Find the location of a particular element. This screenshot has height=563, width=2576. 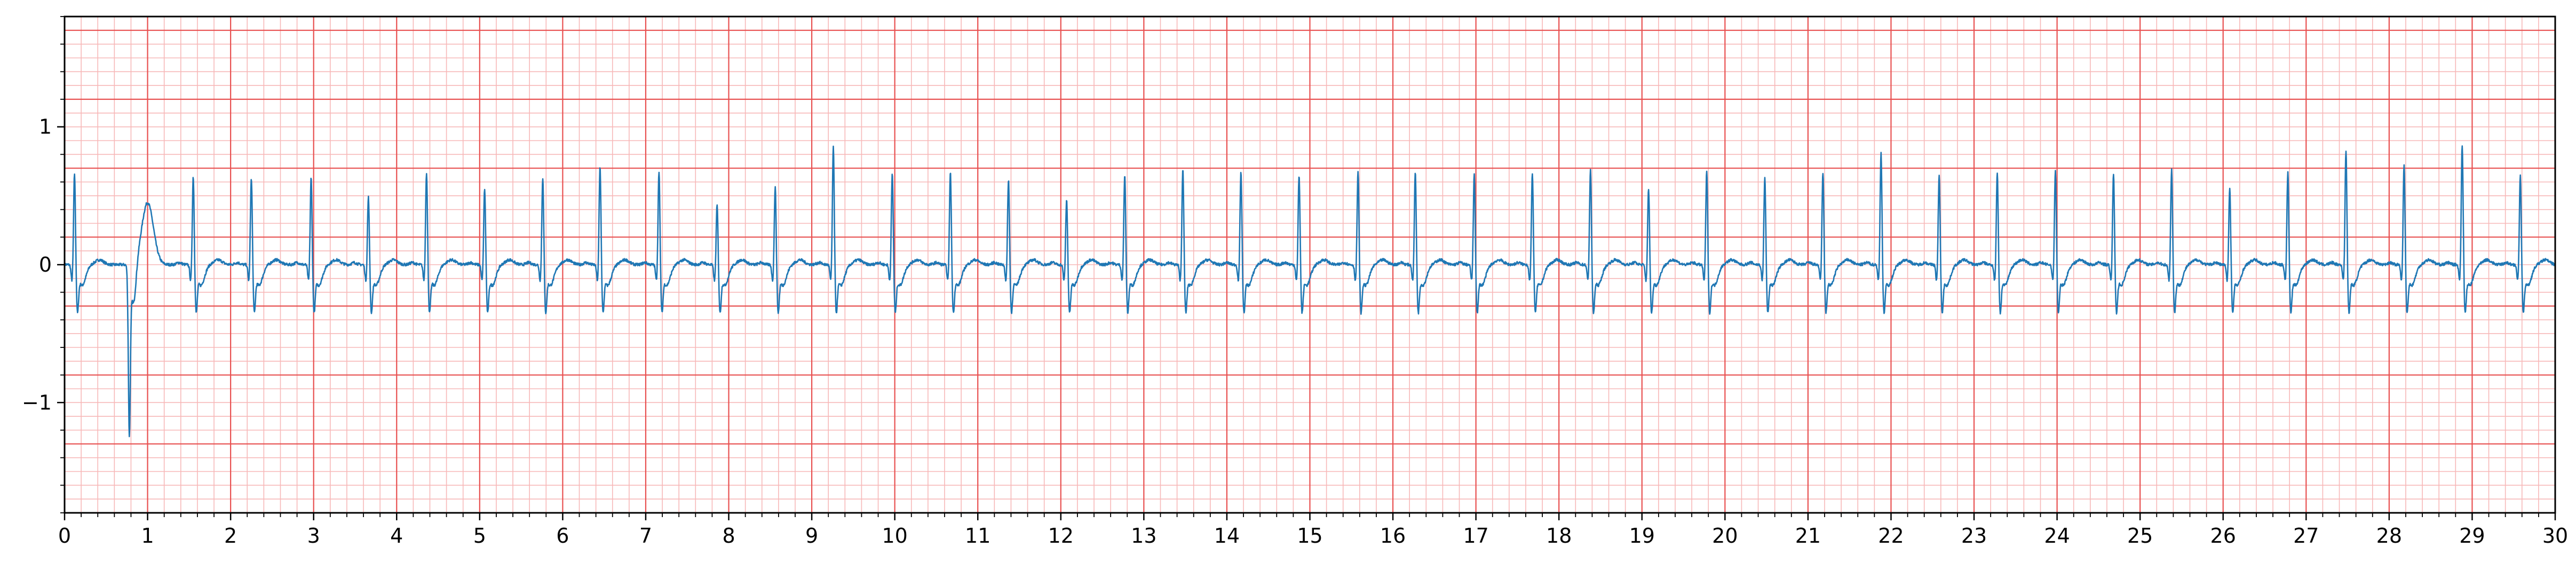

x-tick-label: 14 is located at coordinates (1227, 536).